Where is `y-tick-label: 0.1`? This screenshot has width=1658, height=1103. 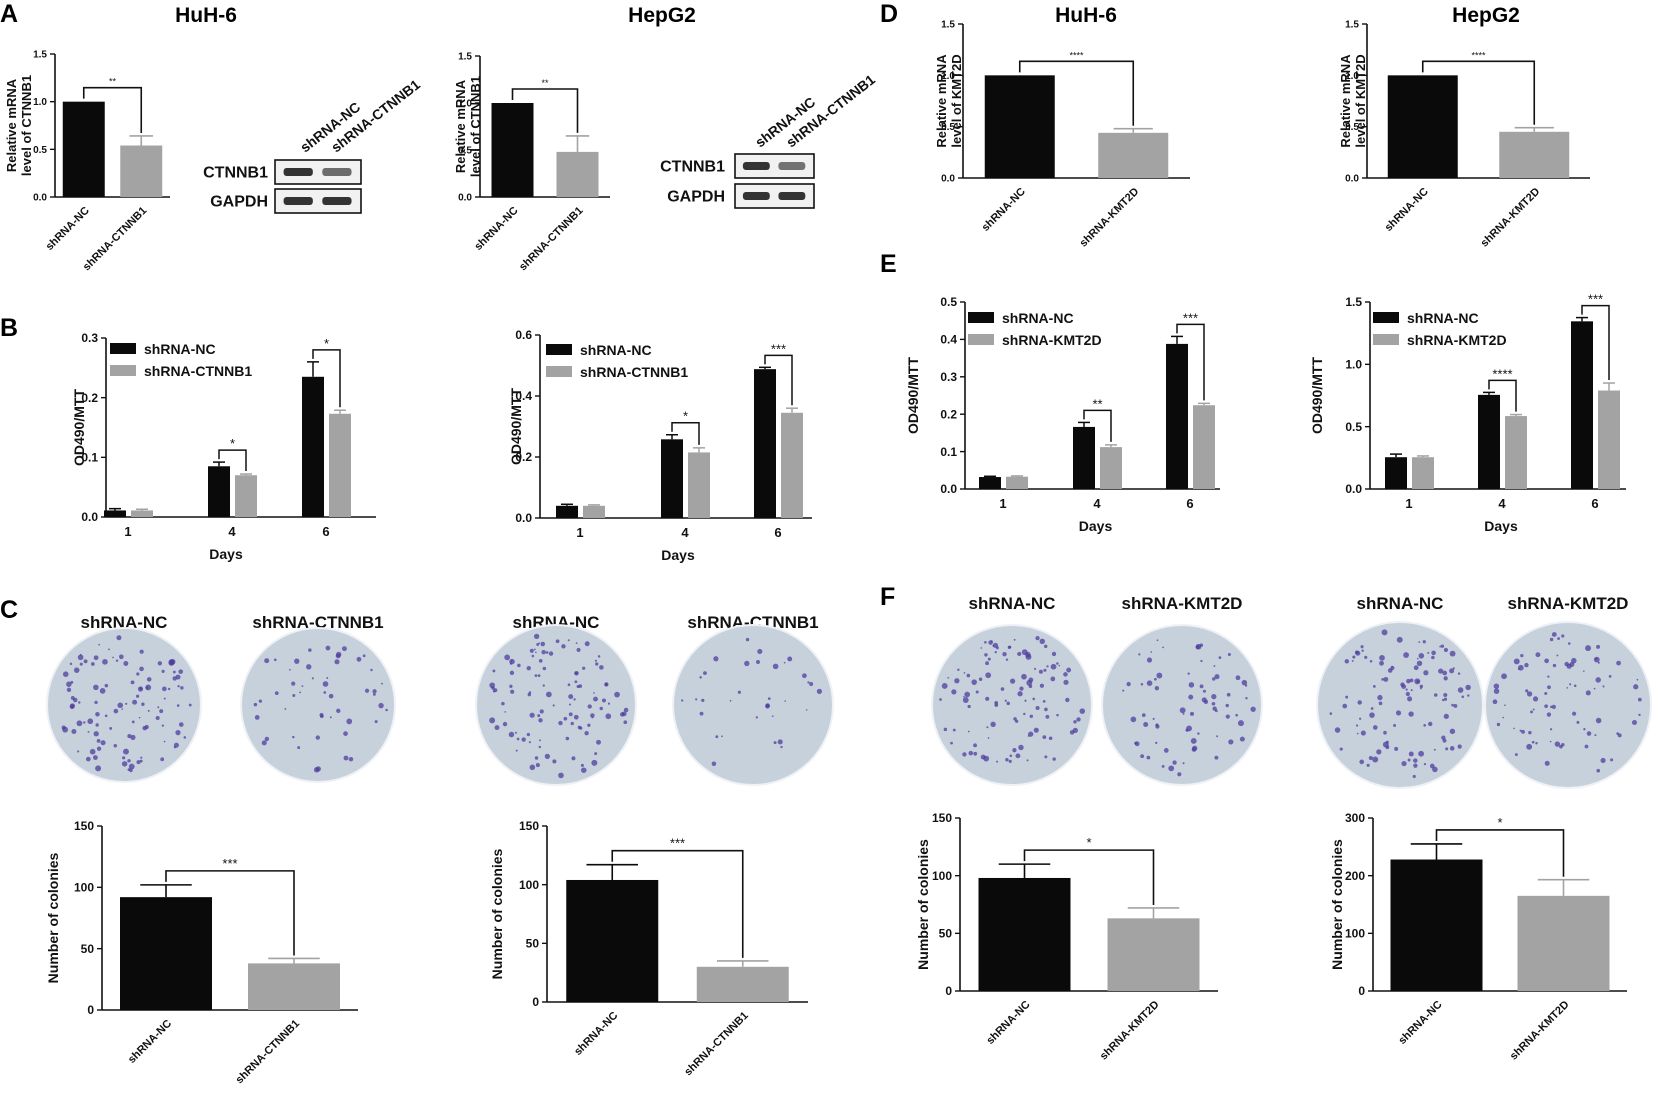
y-tick-label: 0.1 is located at coordinates (89, 458).